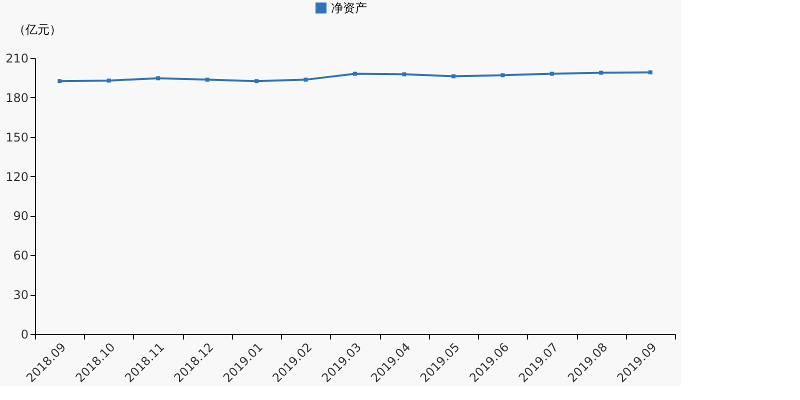 The image size is (800, 400). What do you see at coordinates (17, 59) in the screenshot?
I see `y-tick-label: 210` at bounding box center [17, 59].